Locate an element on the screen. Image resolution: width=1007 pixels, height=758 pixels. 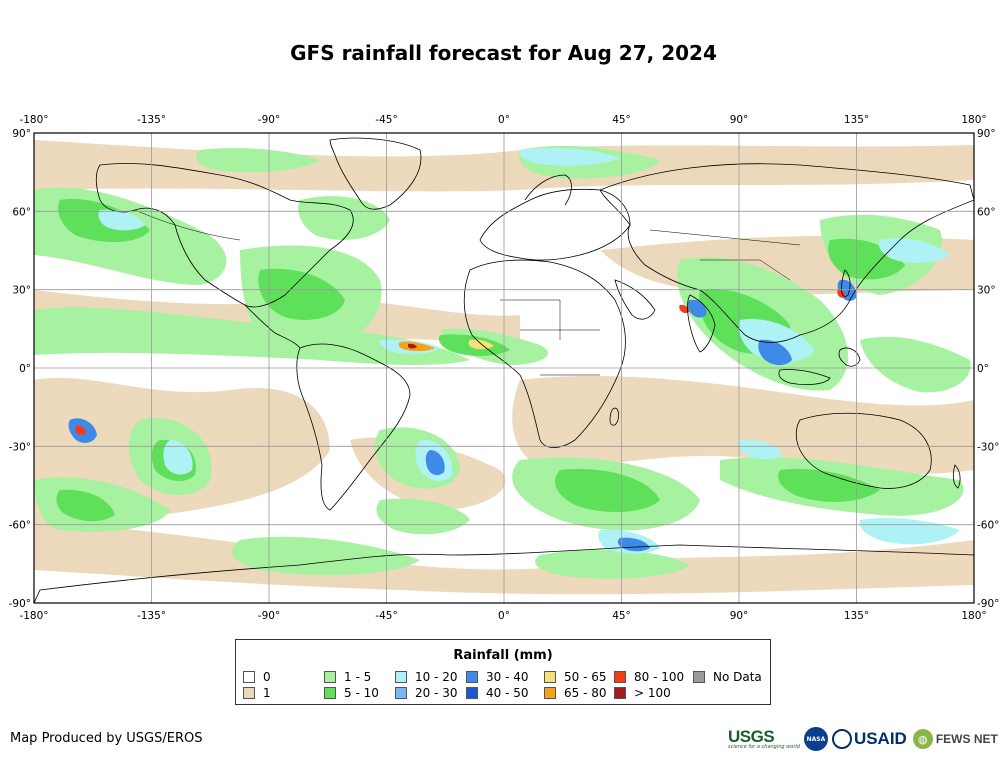
legend-label: 10 - 20 is located at coordinates (436, 677).